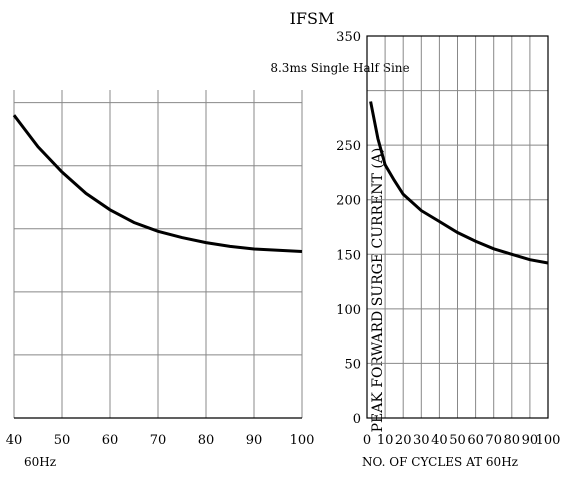  I want to click on inset-x-tick-label: 100, so click(302, 440).